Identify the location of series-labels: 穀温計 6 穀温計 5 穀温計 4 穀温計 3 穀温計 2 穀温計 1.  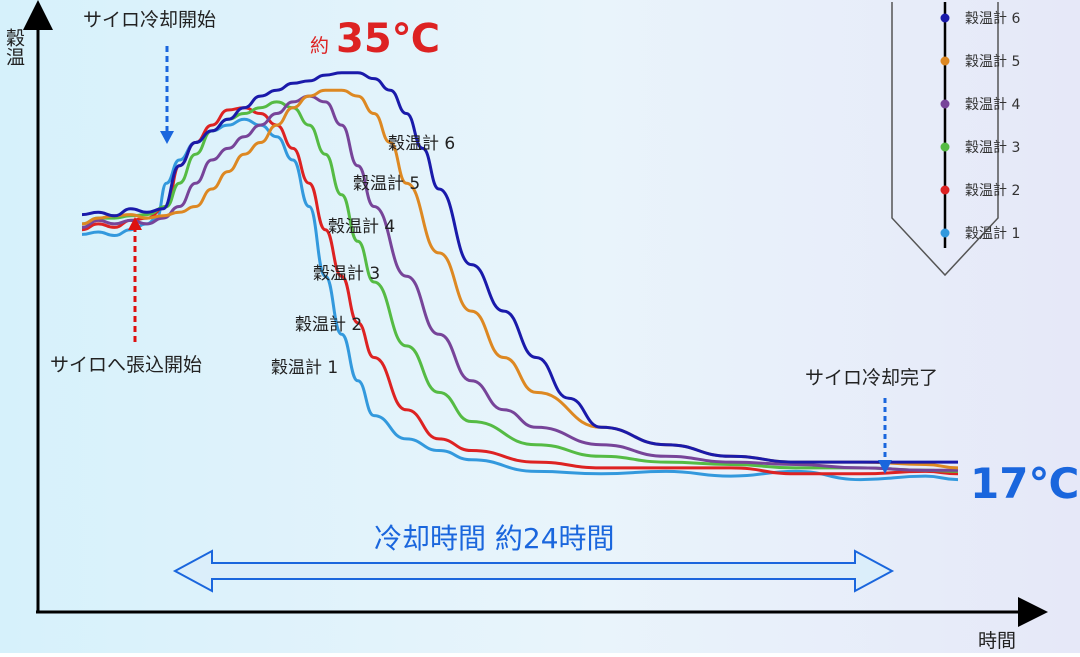
(363, 256).